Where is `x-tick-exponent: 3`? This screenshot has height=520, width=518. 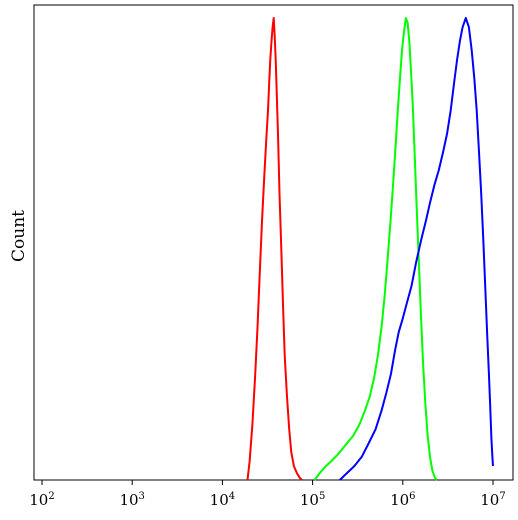
x-tick-exponent: 3 is located at coordinates (142, 496).